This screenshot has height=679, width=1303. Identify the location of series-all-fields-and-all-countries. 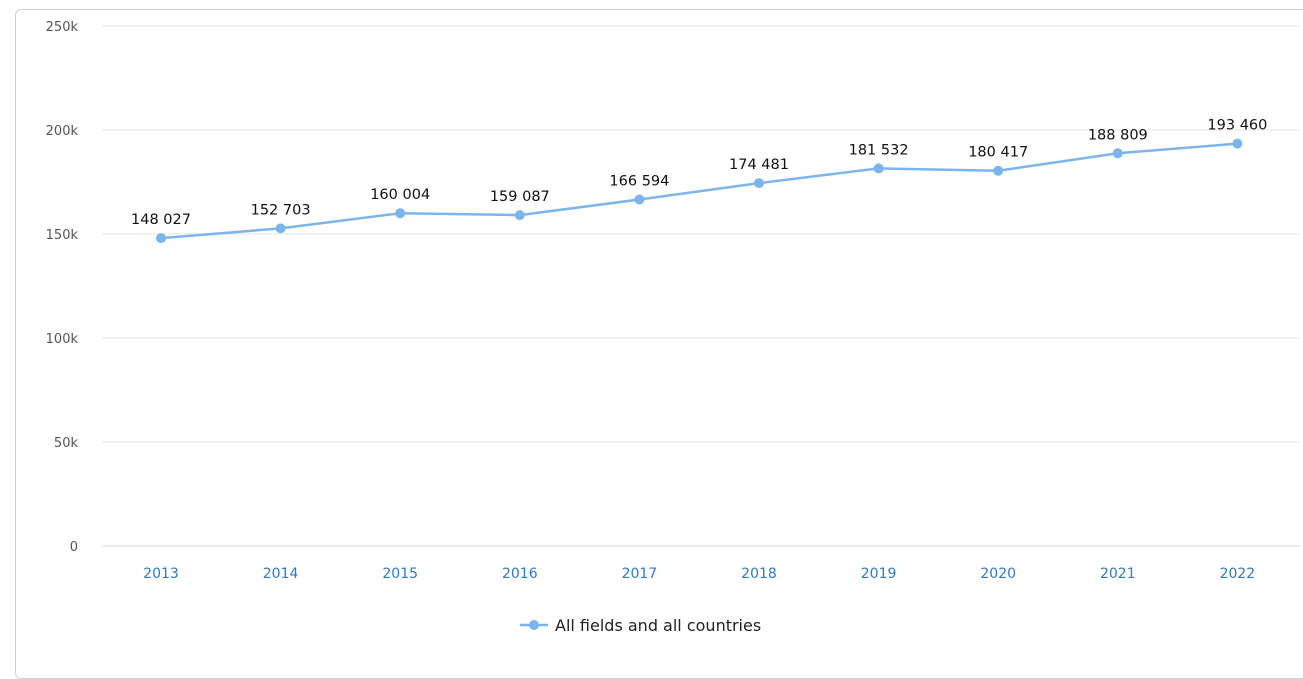
(699, 191).